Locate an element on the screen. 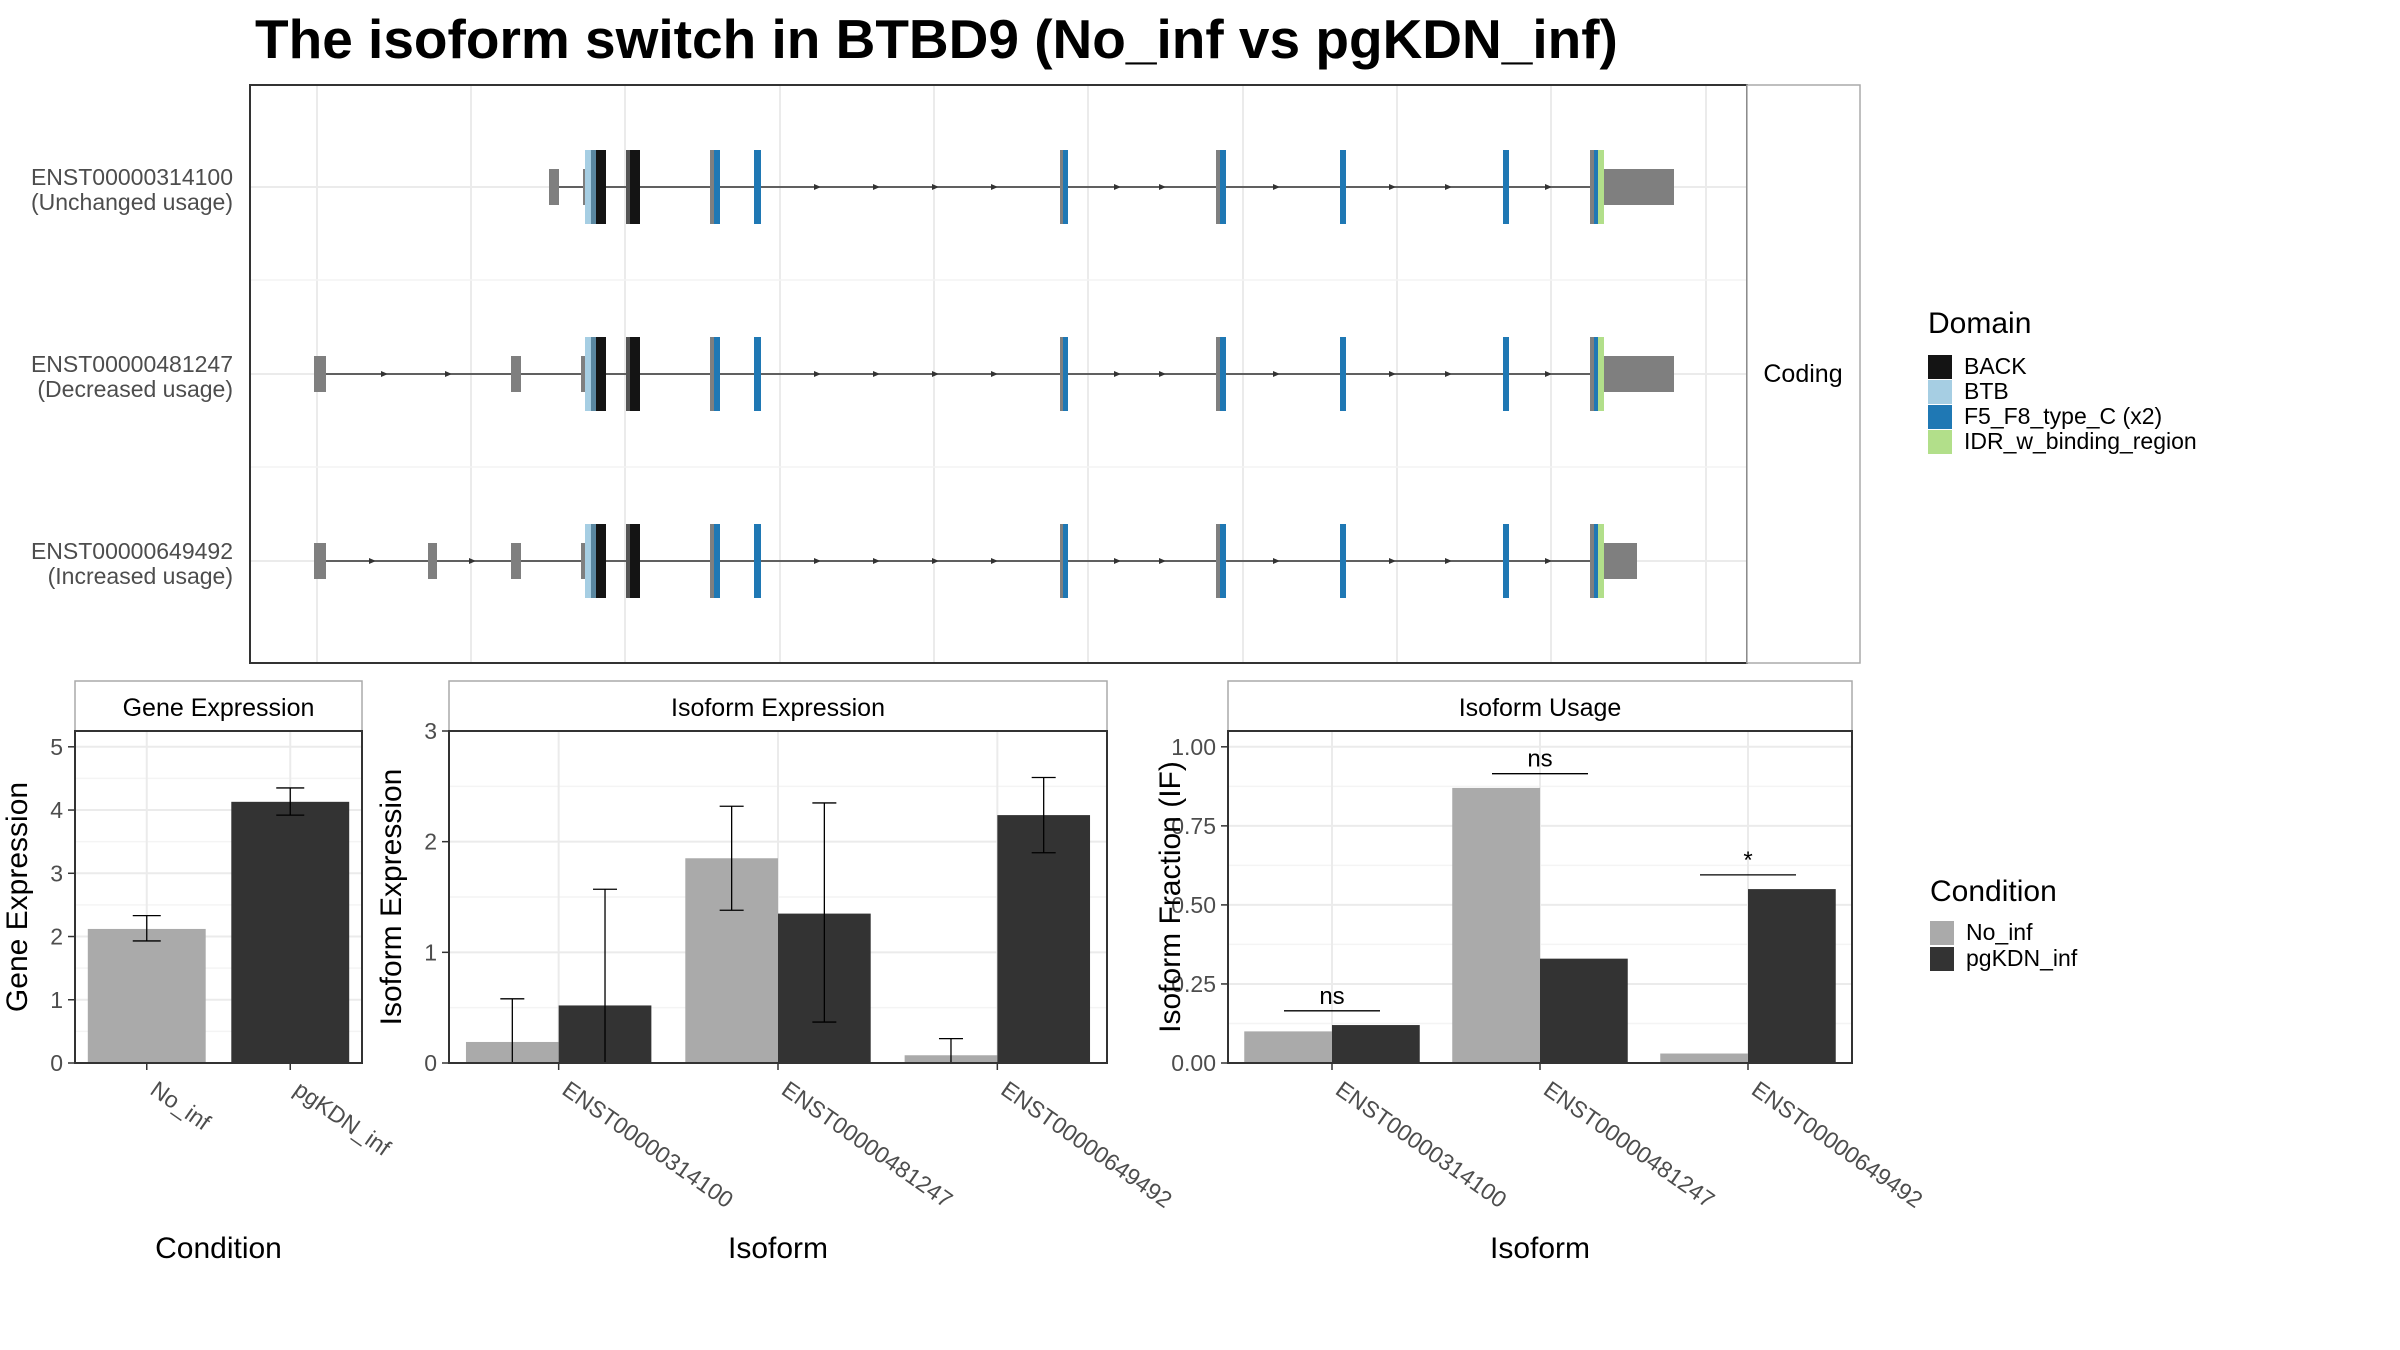  x-tick-label: ENST00000481247 is located at coordinates (1629, 1144).